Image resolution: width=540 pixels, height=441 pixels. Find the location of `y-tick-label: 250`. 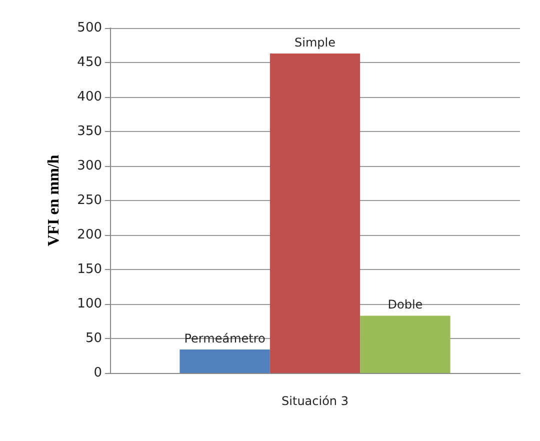

y-tick-label: 250 is located at coordinates (89, 200).